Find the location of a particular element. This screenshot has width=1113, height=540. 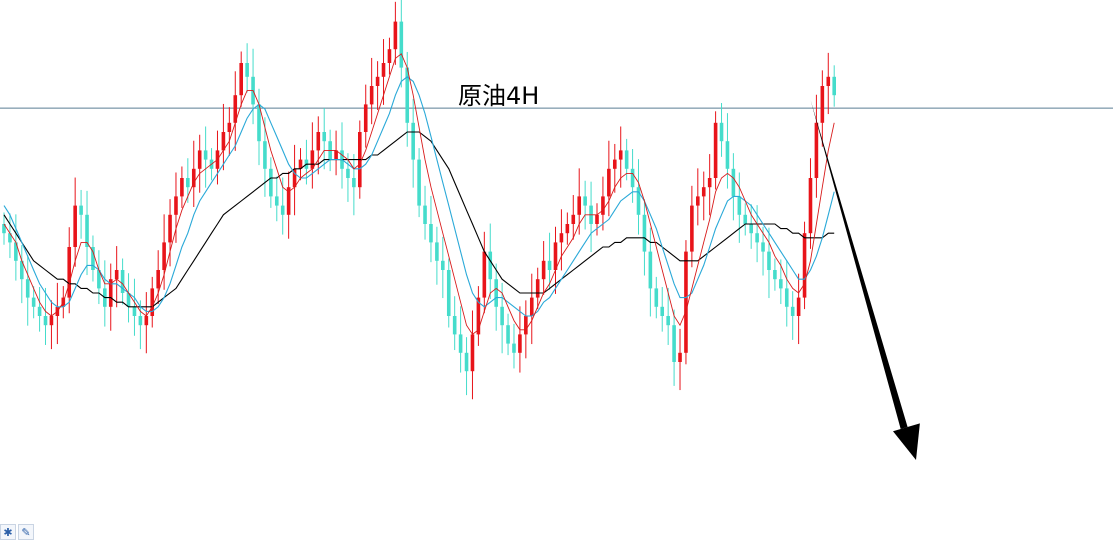

arrow-head is located at coordinates (906, 441).